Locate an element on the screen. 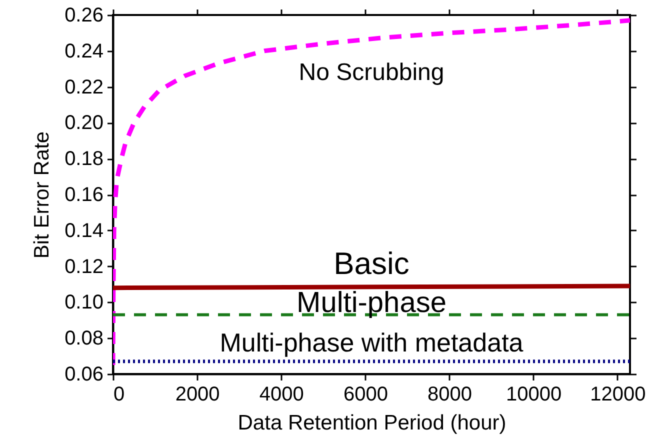 This screenshot has height=438, width=646. x-axis-title: Data Retention Period (hour) is located at coordinates (372, 423).